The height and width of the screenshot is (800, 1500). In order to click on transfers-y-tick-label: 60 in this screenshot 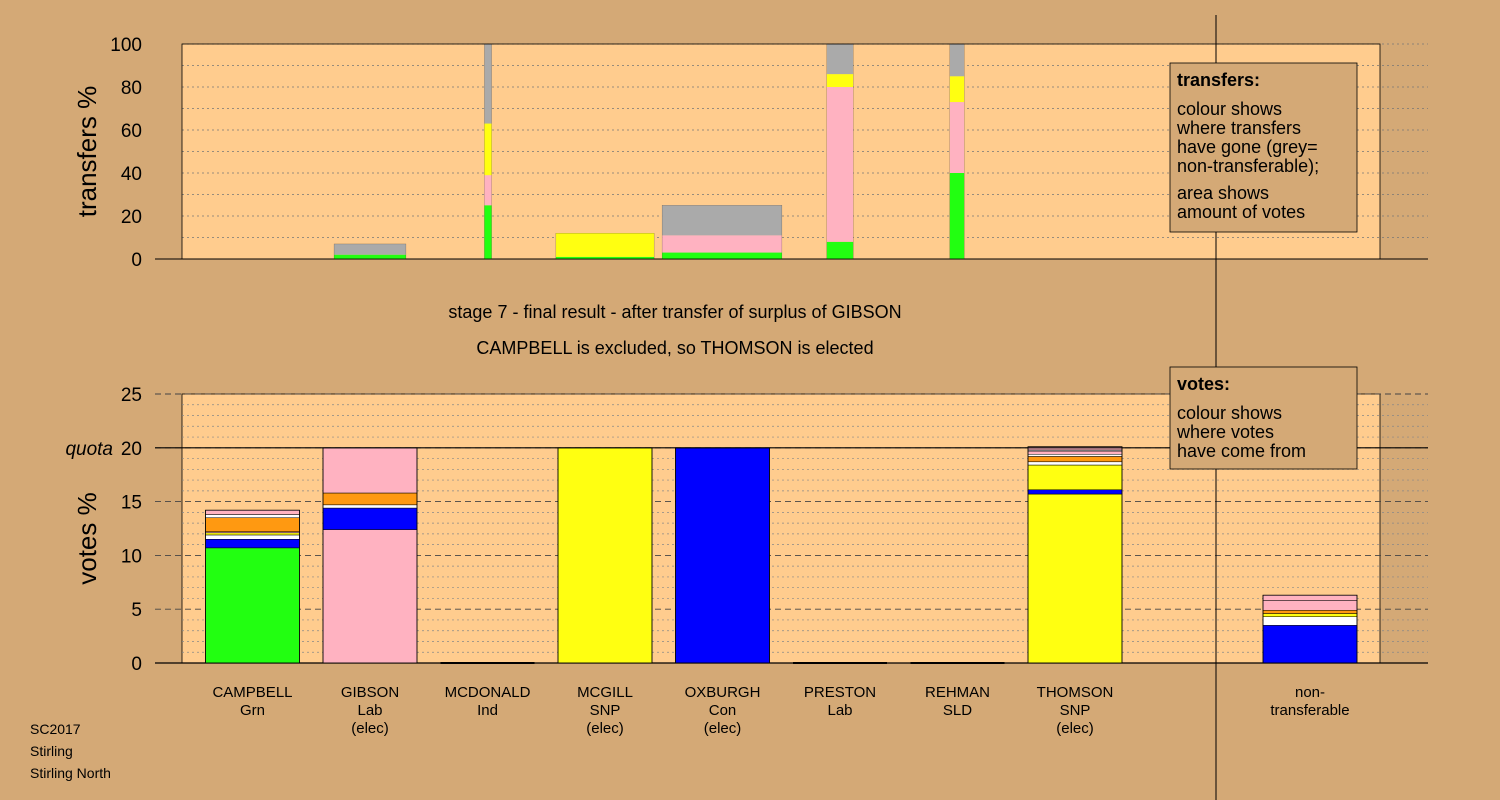, I will do `click(131, 131)`.